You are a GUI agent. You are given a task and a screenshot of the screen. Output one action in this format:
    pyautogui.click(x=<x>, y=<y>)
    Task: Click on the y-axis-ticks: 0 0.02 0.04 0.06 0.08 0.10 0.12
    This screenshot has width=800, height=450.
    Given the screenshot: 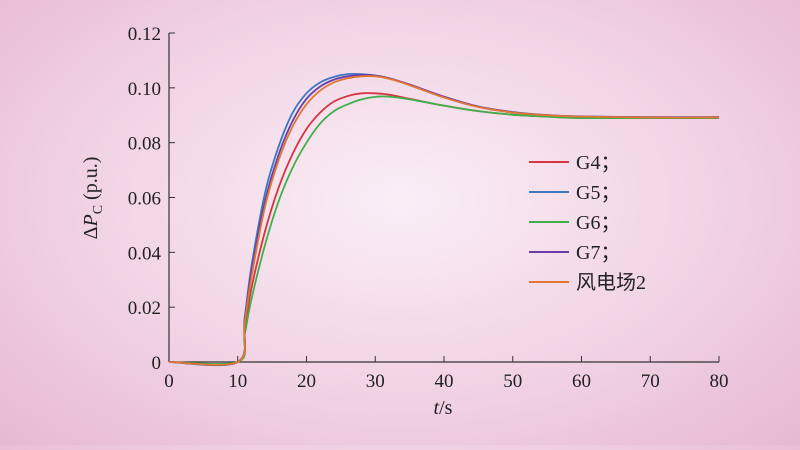 What is the action you would take?
    pyautogui.click(x=151, y=199)
    